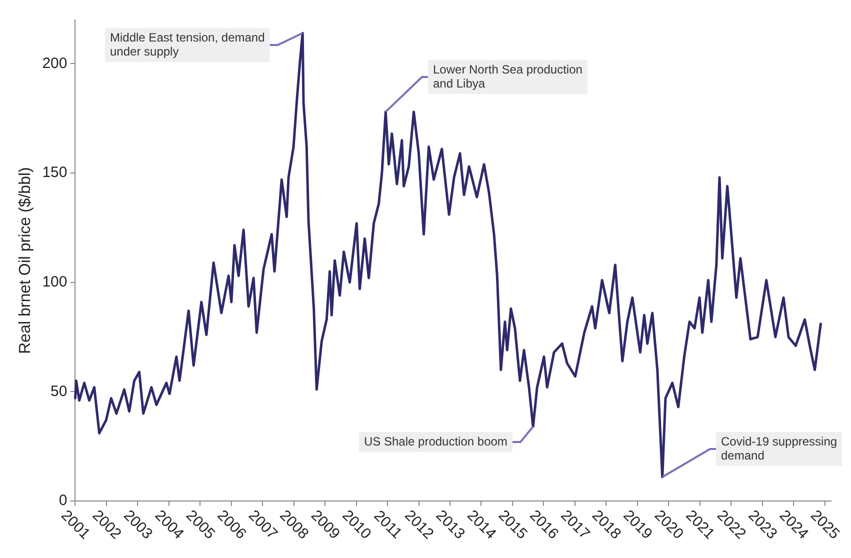 The height and width of the screenshot is (558, 851). Describe the element at coordinates (55, 63) in the screenshot. I see `y-tick-label: 200` at that location.